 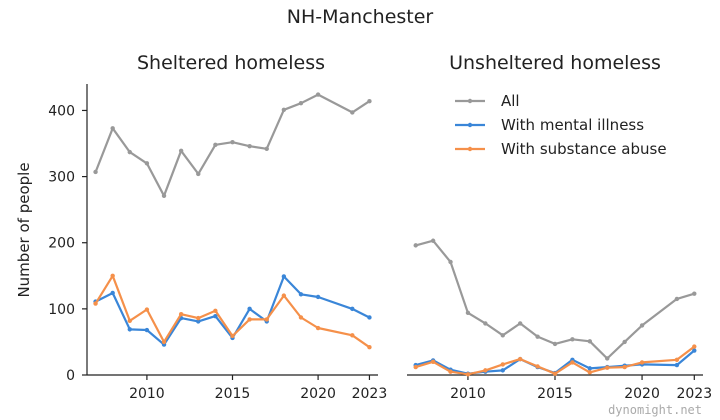 I want to click on y-axis-label: Number of people, so click(x=24, y=229).